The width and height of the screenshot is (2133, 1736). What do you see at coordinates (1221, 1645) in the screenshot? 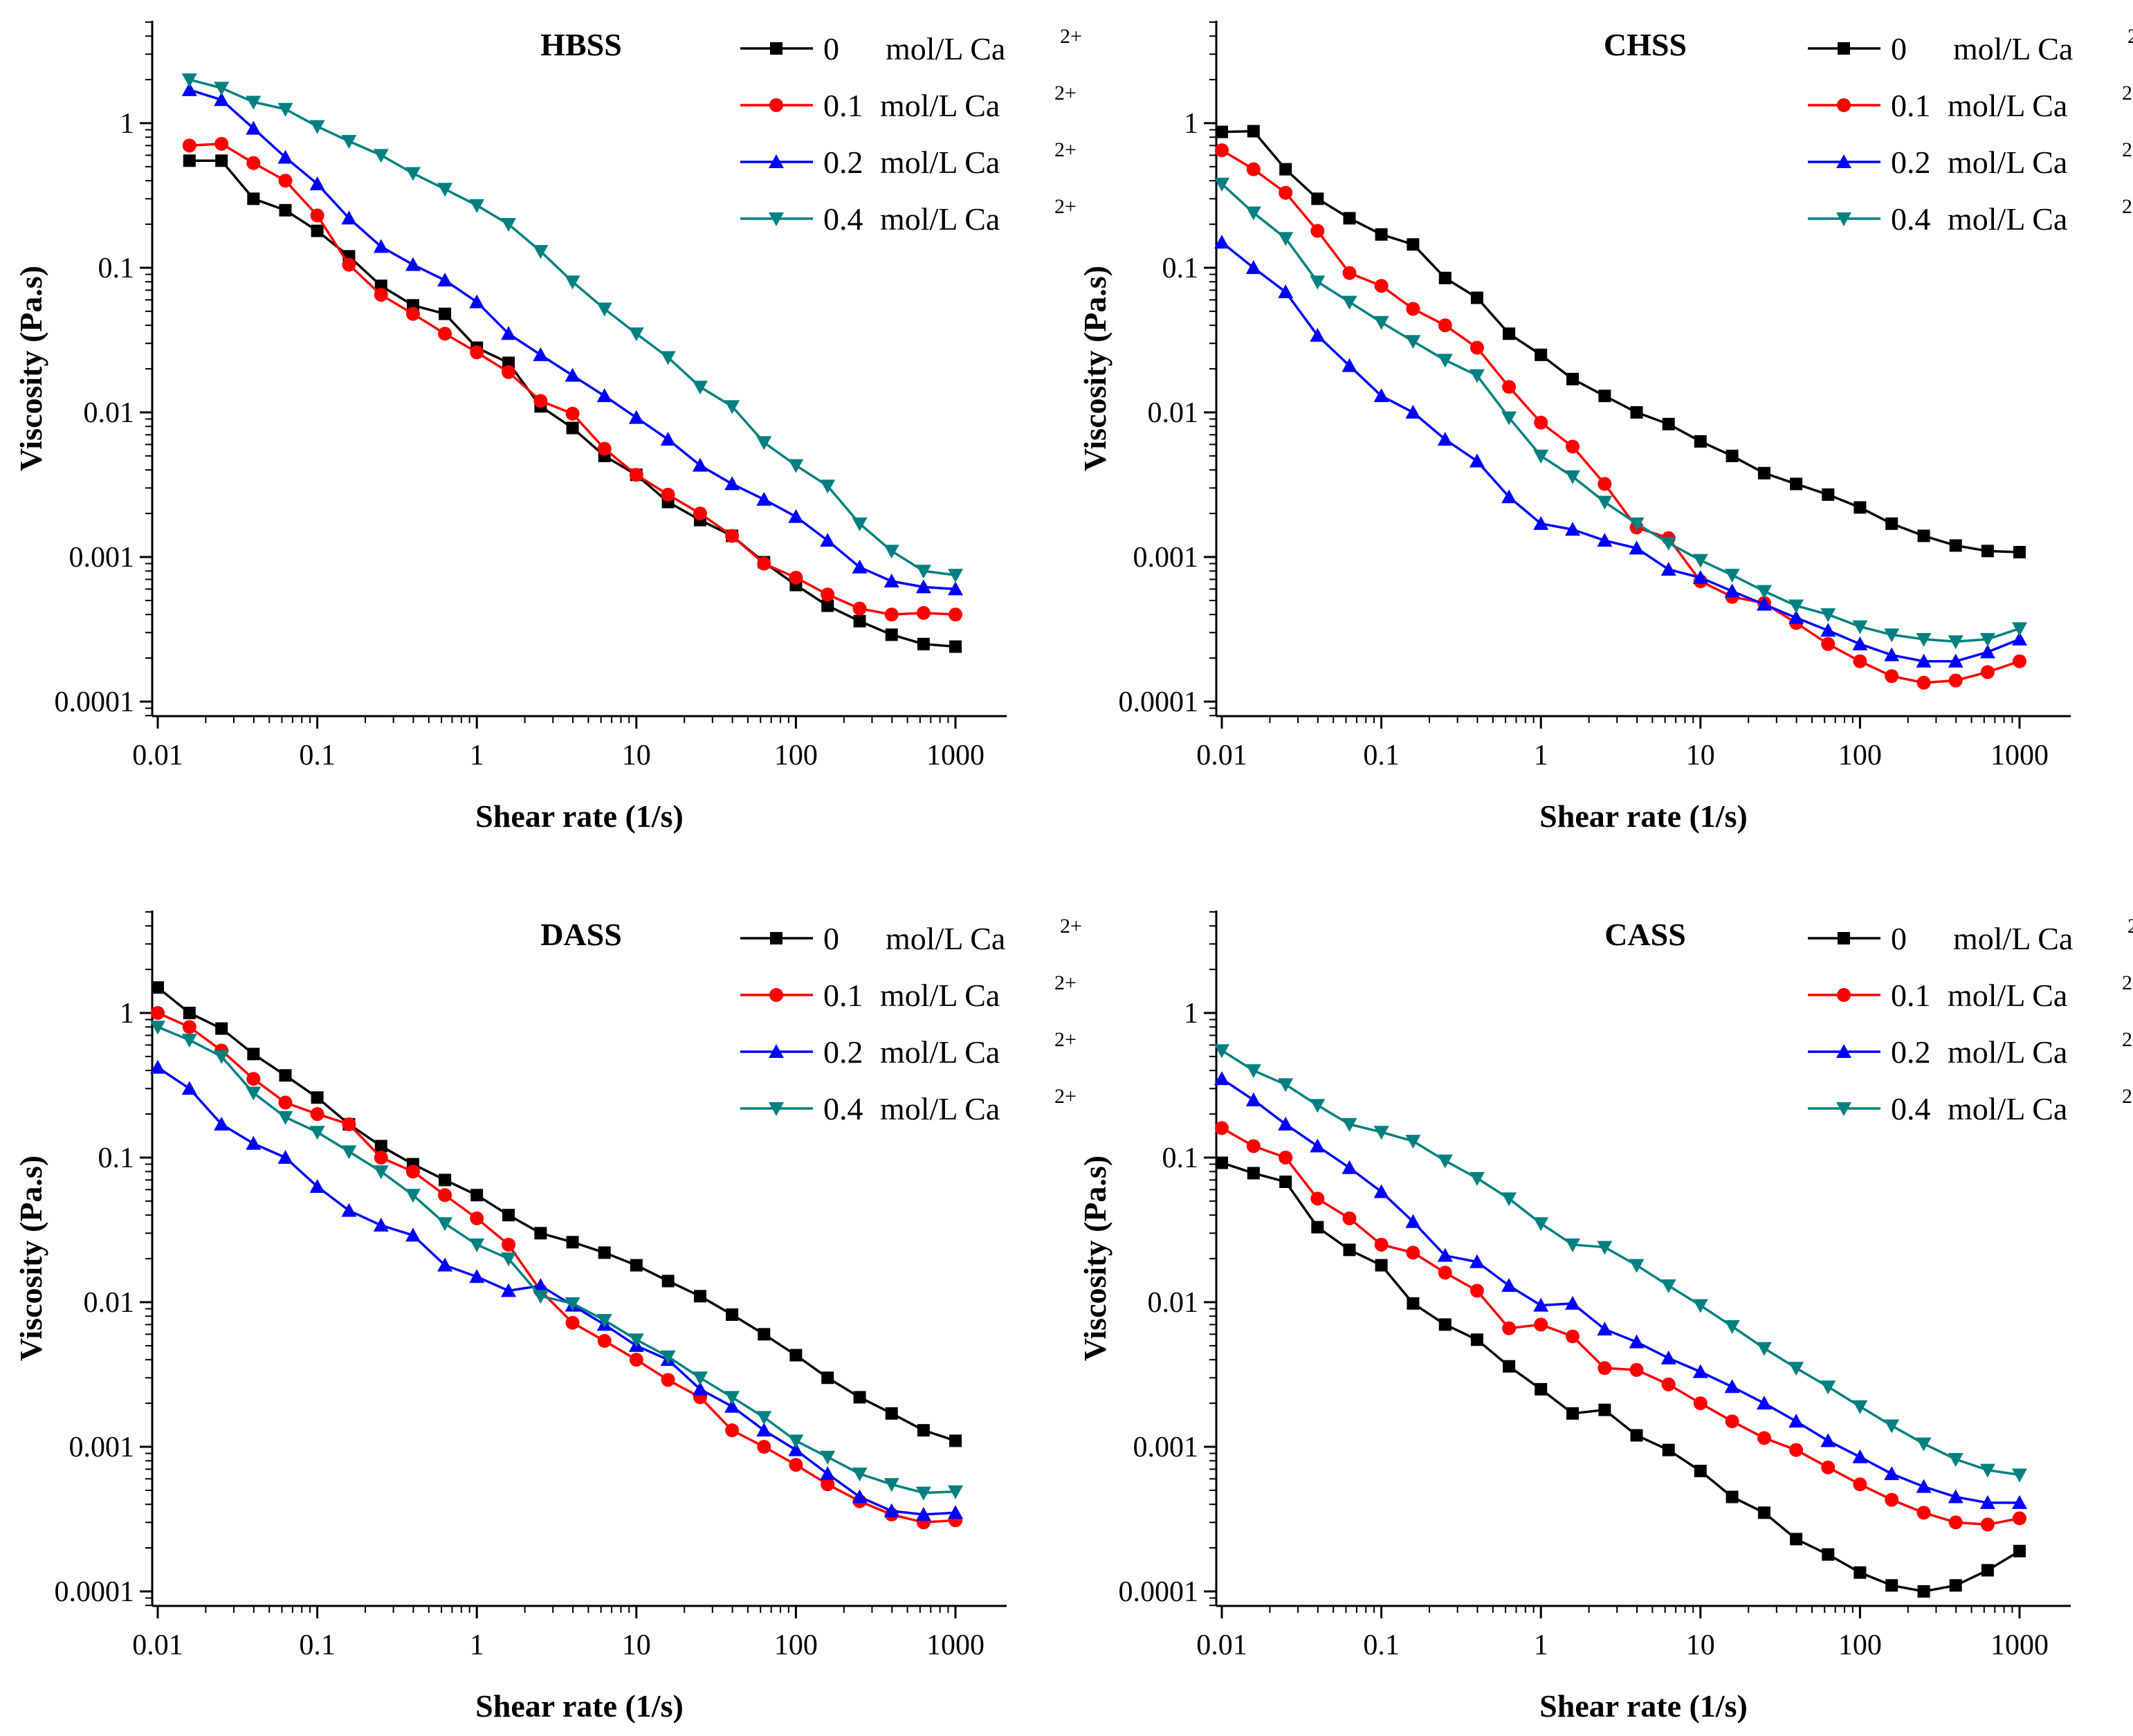
I see `x-tick-label: 0.01` at bounding box center [1221, 1645].